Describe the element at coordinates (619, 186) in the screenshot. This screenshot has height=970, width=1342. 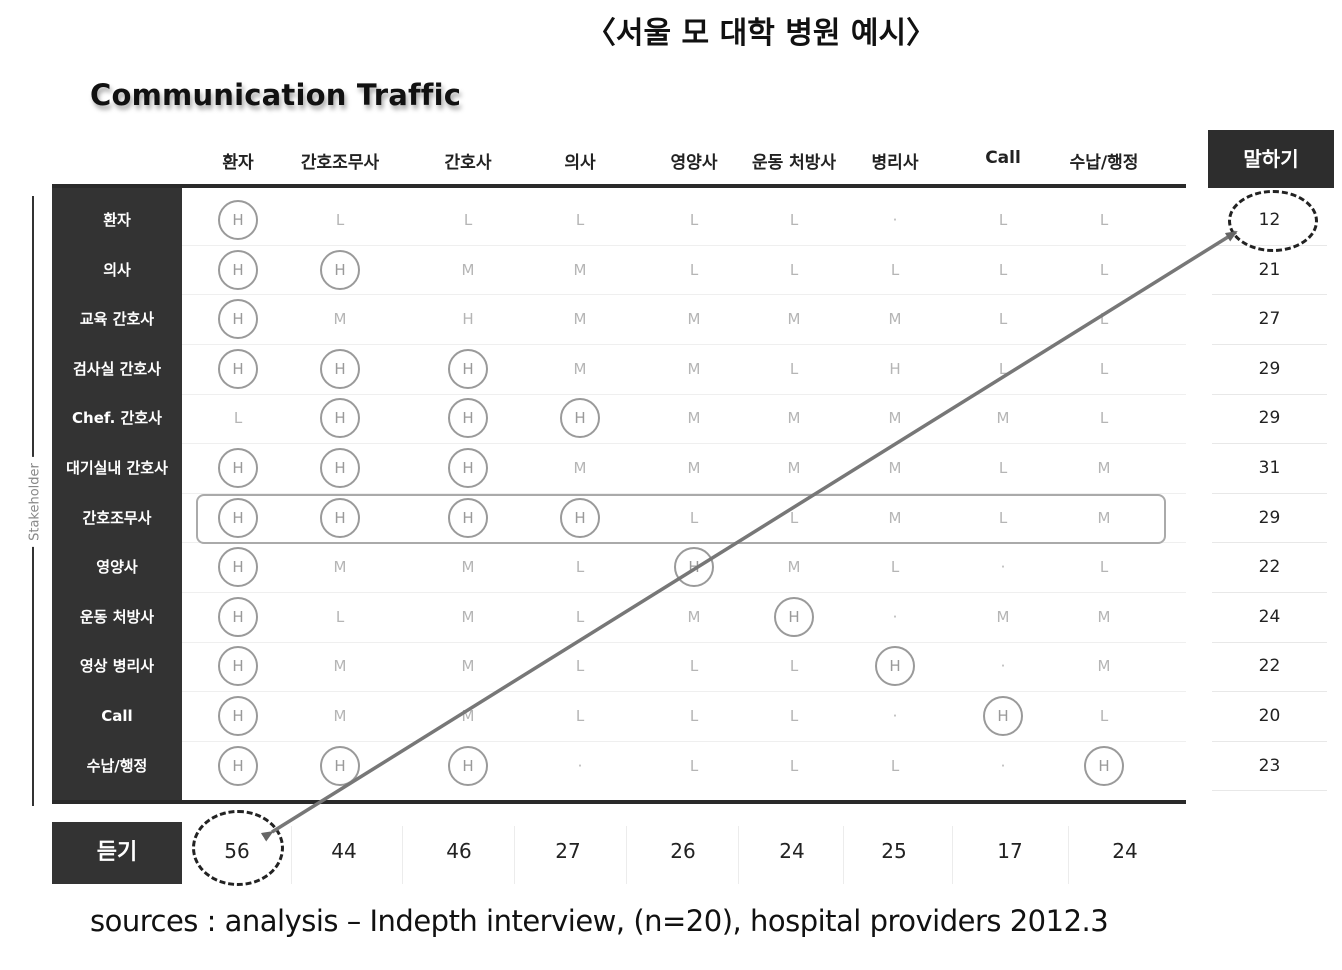
I see `header-rule` at that location.